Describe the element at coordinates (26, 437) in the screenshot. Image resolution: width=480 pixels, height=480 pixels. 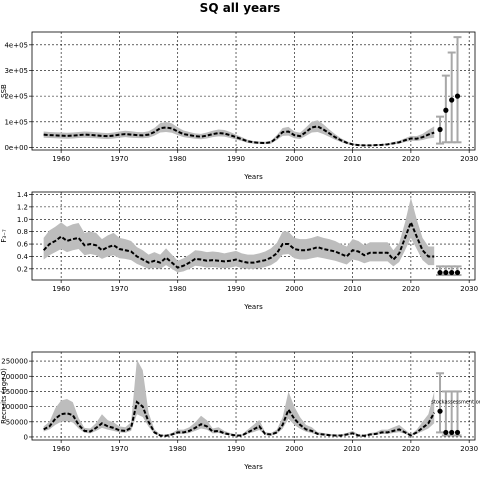
I see `y-tick-label: 0` at that location.